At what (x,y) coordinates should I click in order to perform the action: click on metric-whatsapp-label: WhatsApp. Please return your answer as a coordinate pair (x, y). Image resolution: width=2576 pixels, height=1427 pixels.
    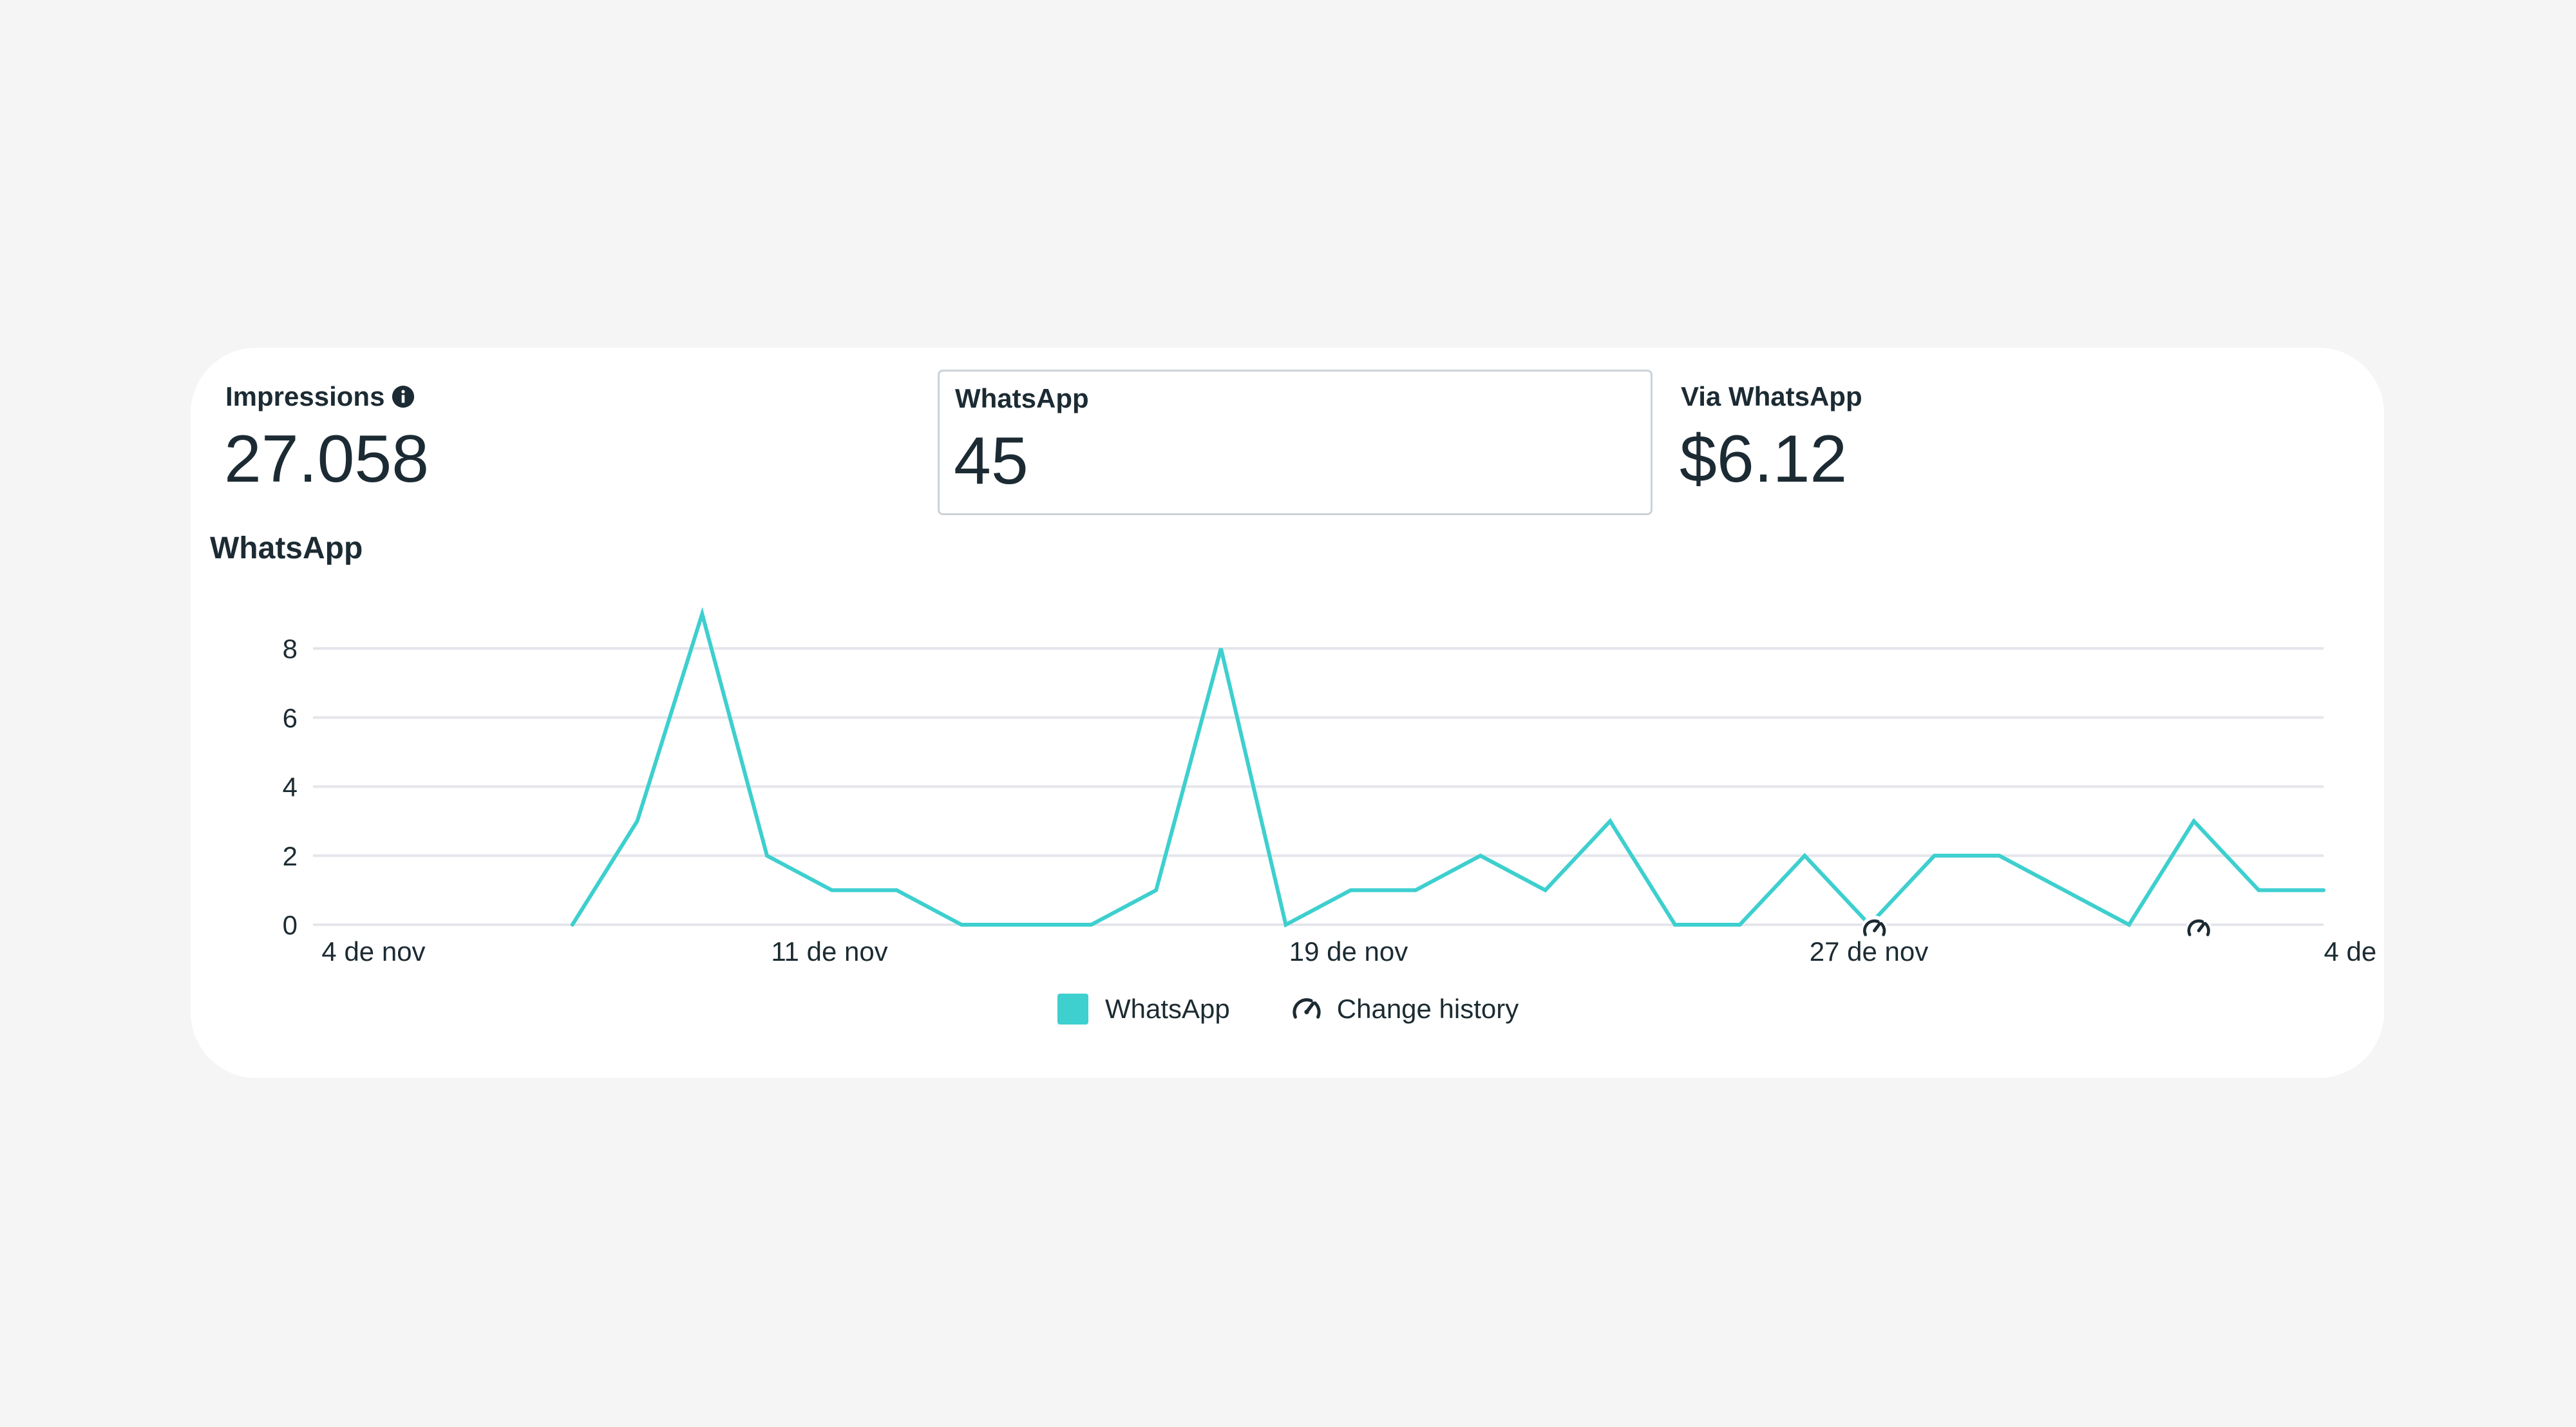
    Looking at the image, I should click on (1022, 398).